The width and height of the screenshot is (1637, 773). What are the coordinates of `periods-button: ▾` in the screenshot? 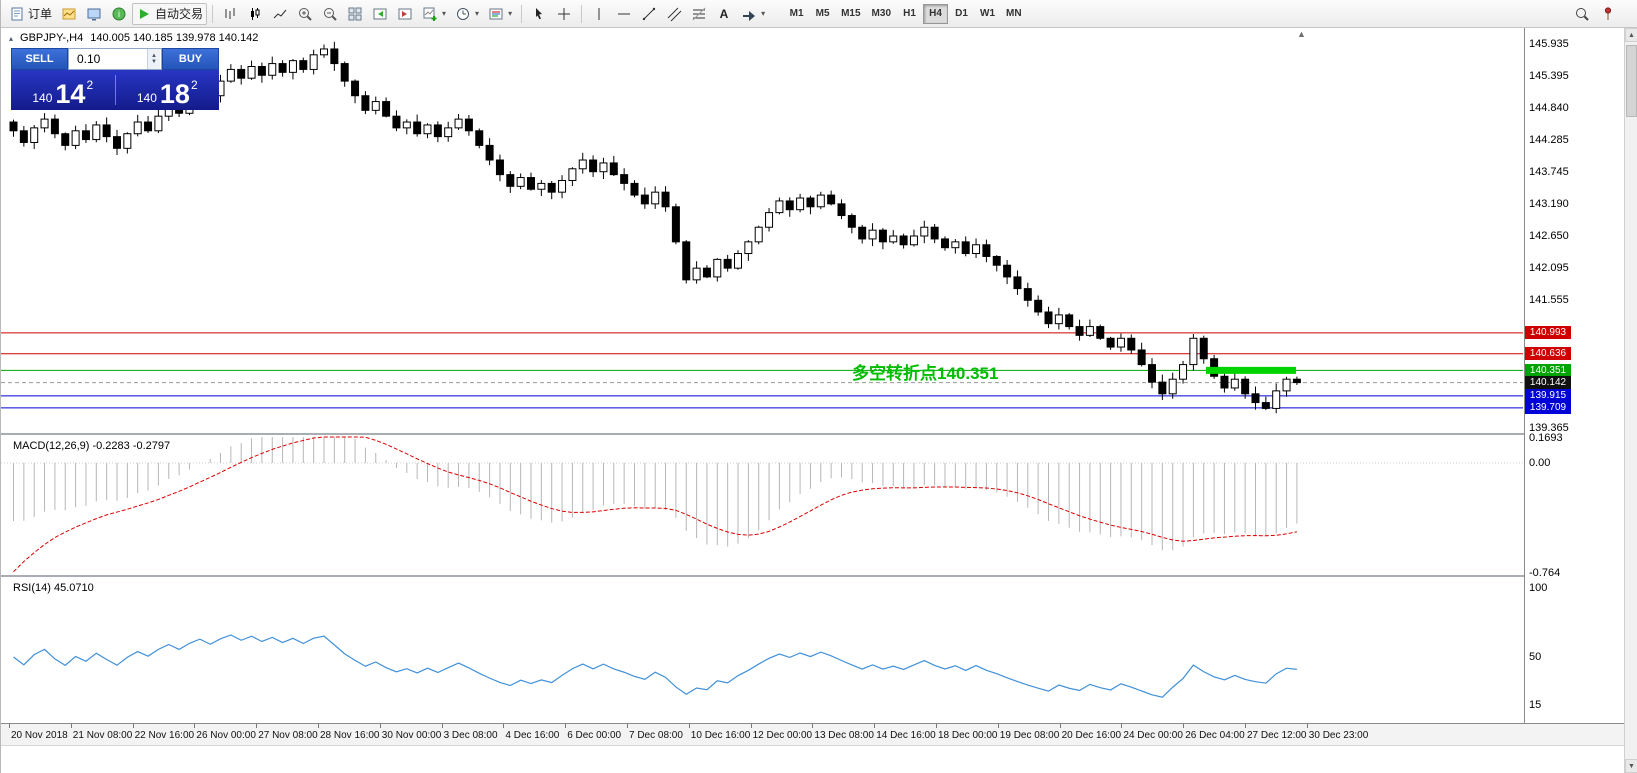 It's located at (467, 14).